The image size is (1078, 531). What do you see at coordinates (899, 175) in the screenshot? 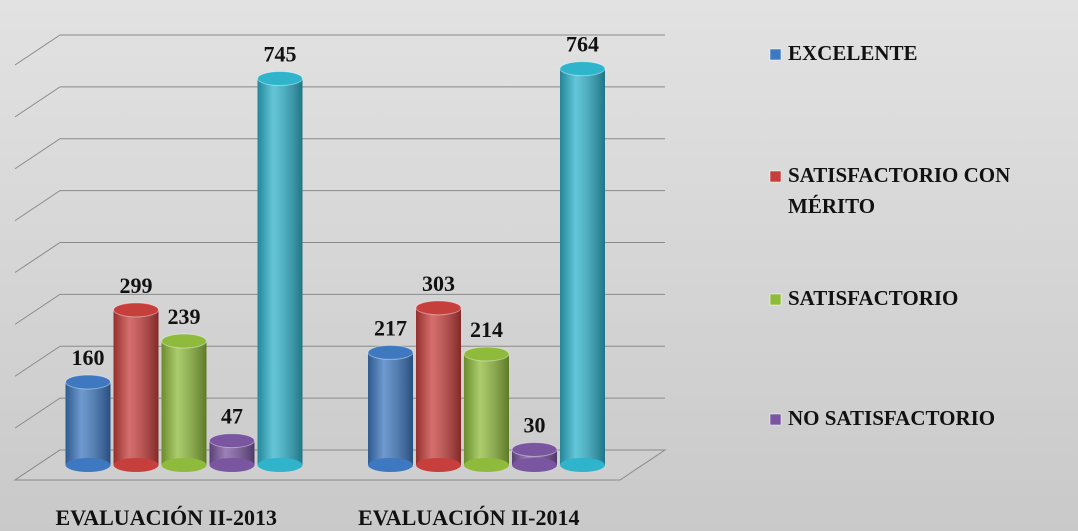
I see `legend-label-line: SATISFACTORIO CON` at bounding box center [899, 175].